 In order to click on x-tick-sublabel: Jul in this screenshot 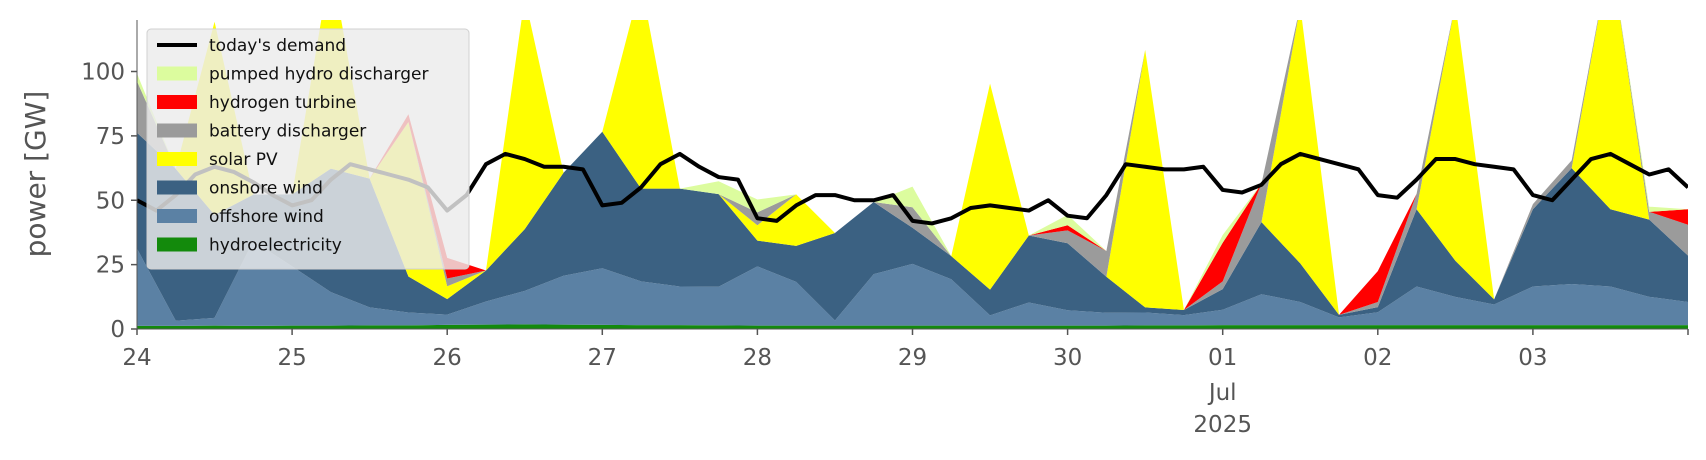, I will do `click(1222, 393)`.